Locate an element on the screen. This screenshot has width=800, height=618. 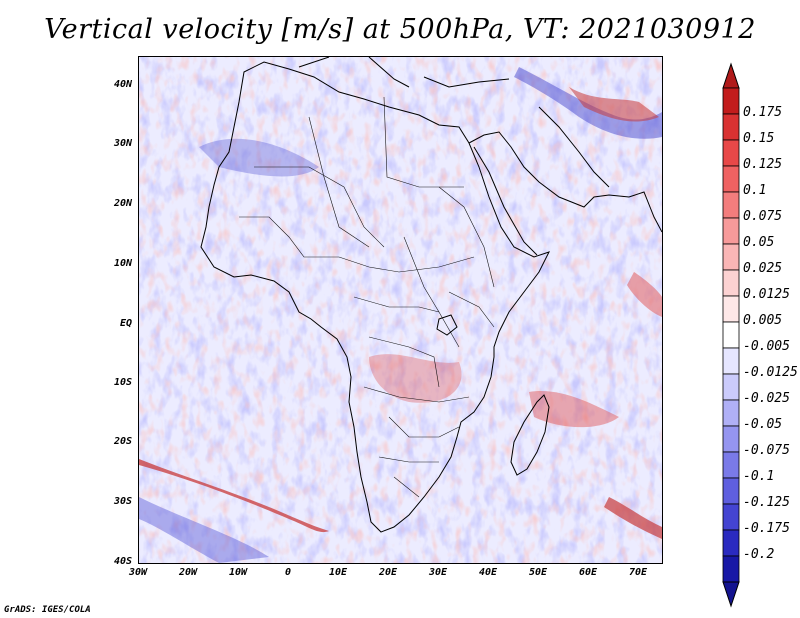
footer-credit: GrADS: IGES/COLA is located at coordinates (47, 610).